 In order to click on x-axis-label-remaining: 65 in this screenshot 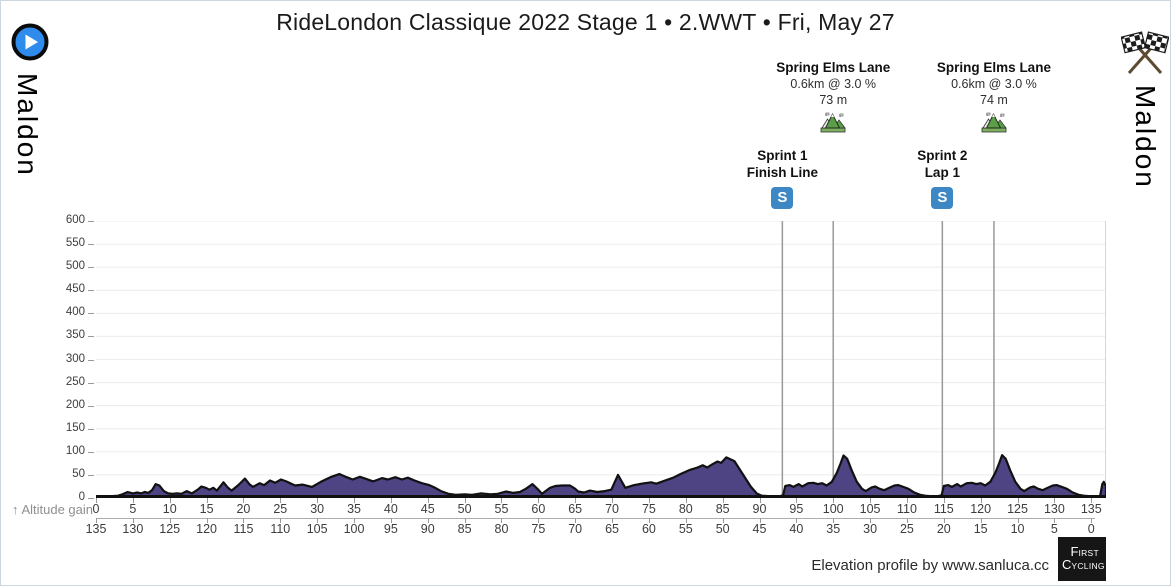, I will do `click(612, 529)`.